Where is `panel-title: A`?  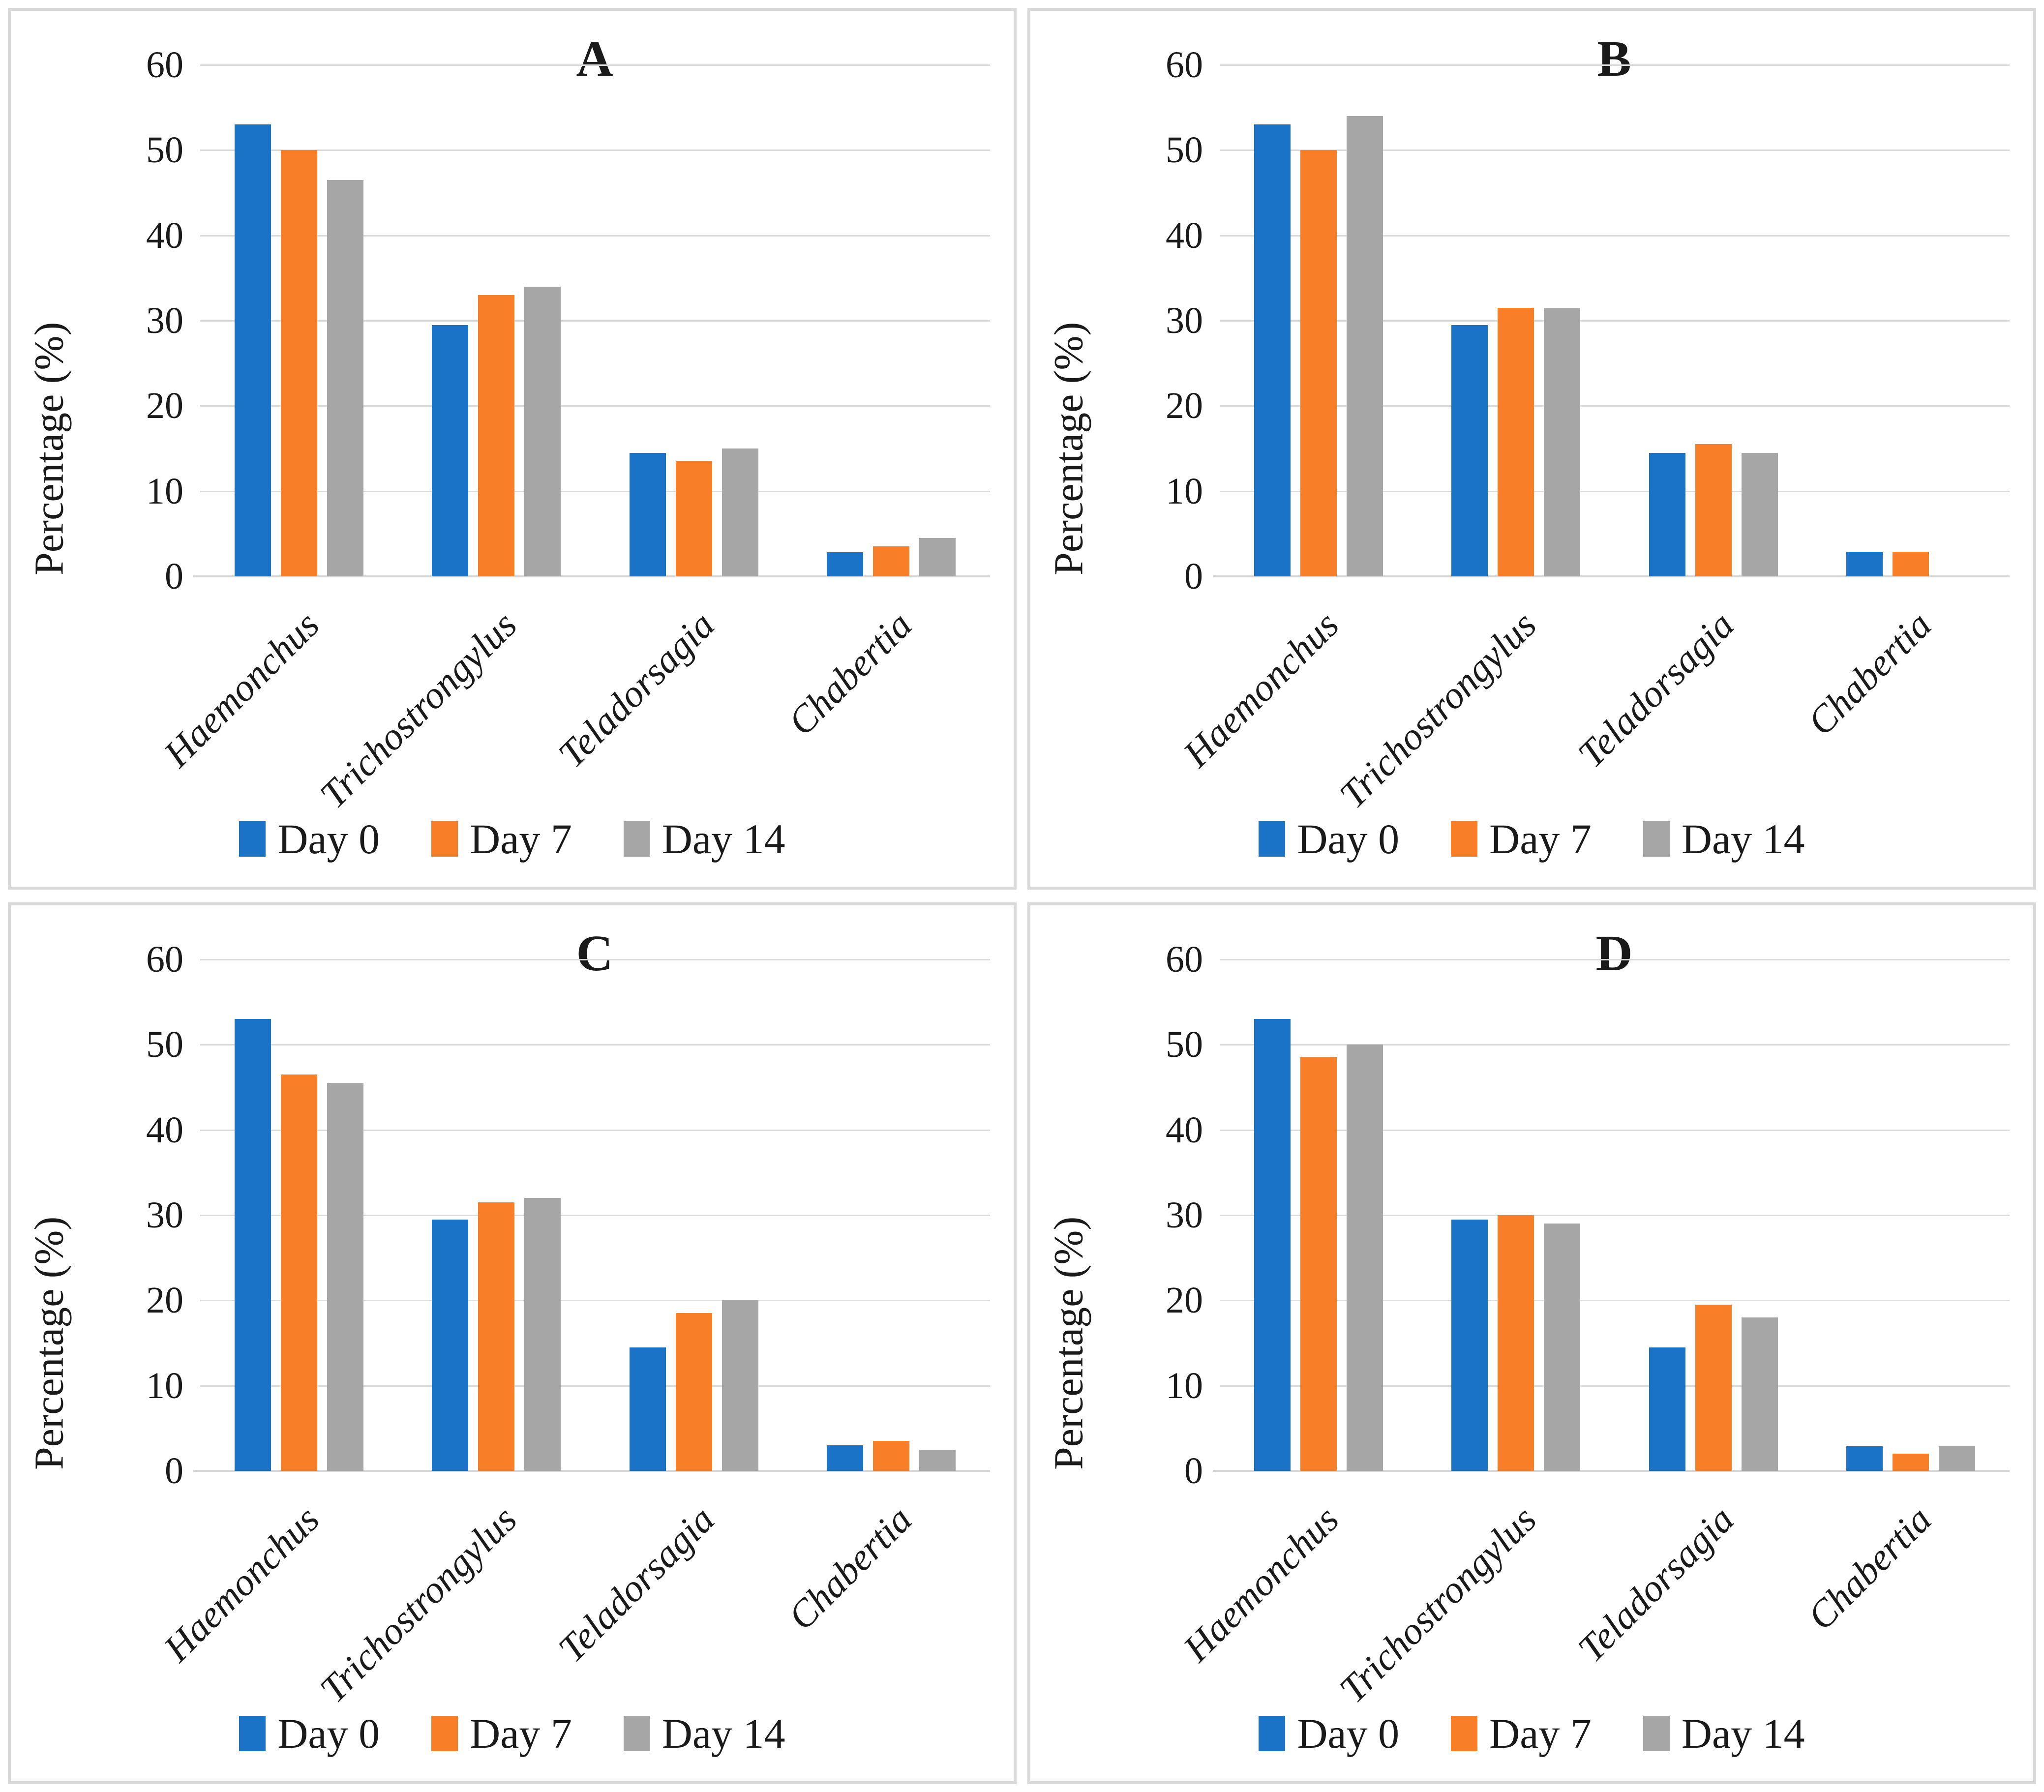 panel-title: A is located at coordinates (595, 58).